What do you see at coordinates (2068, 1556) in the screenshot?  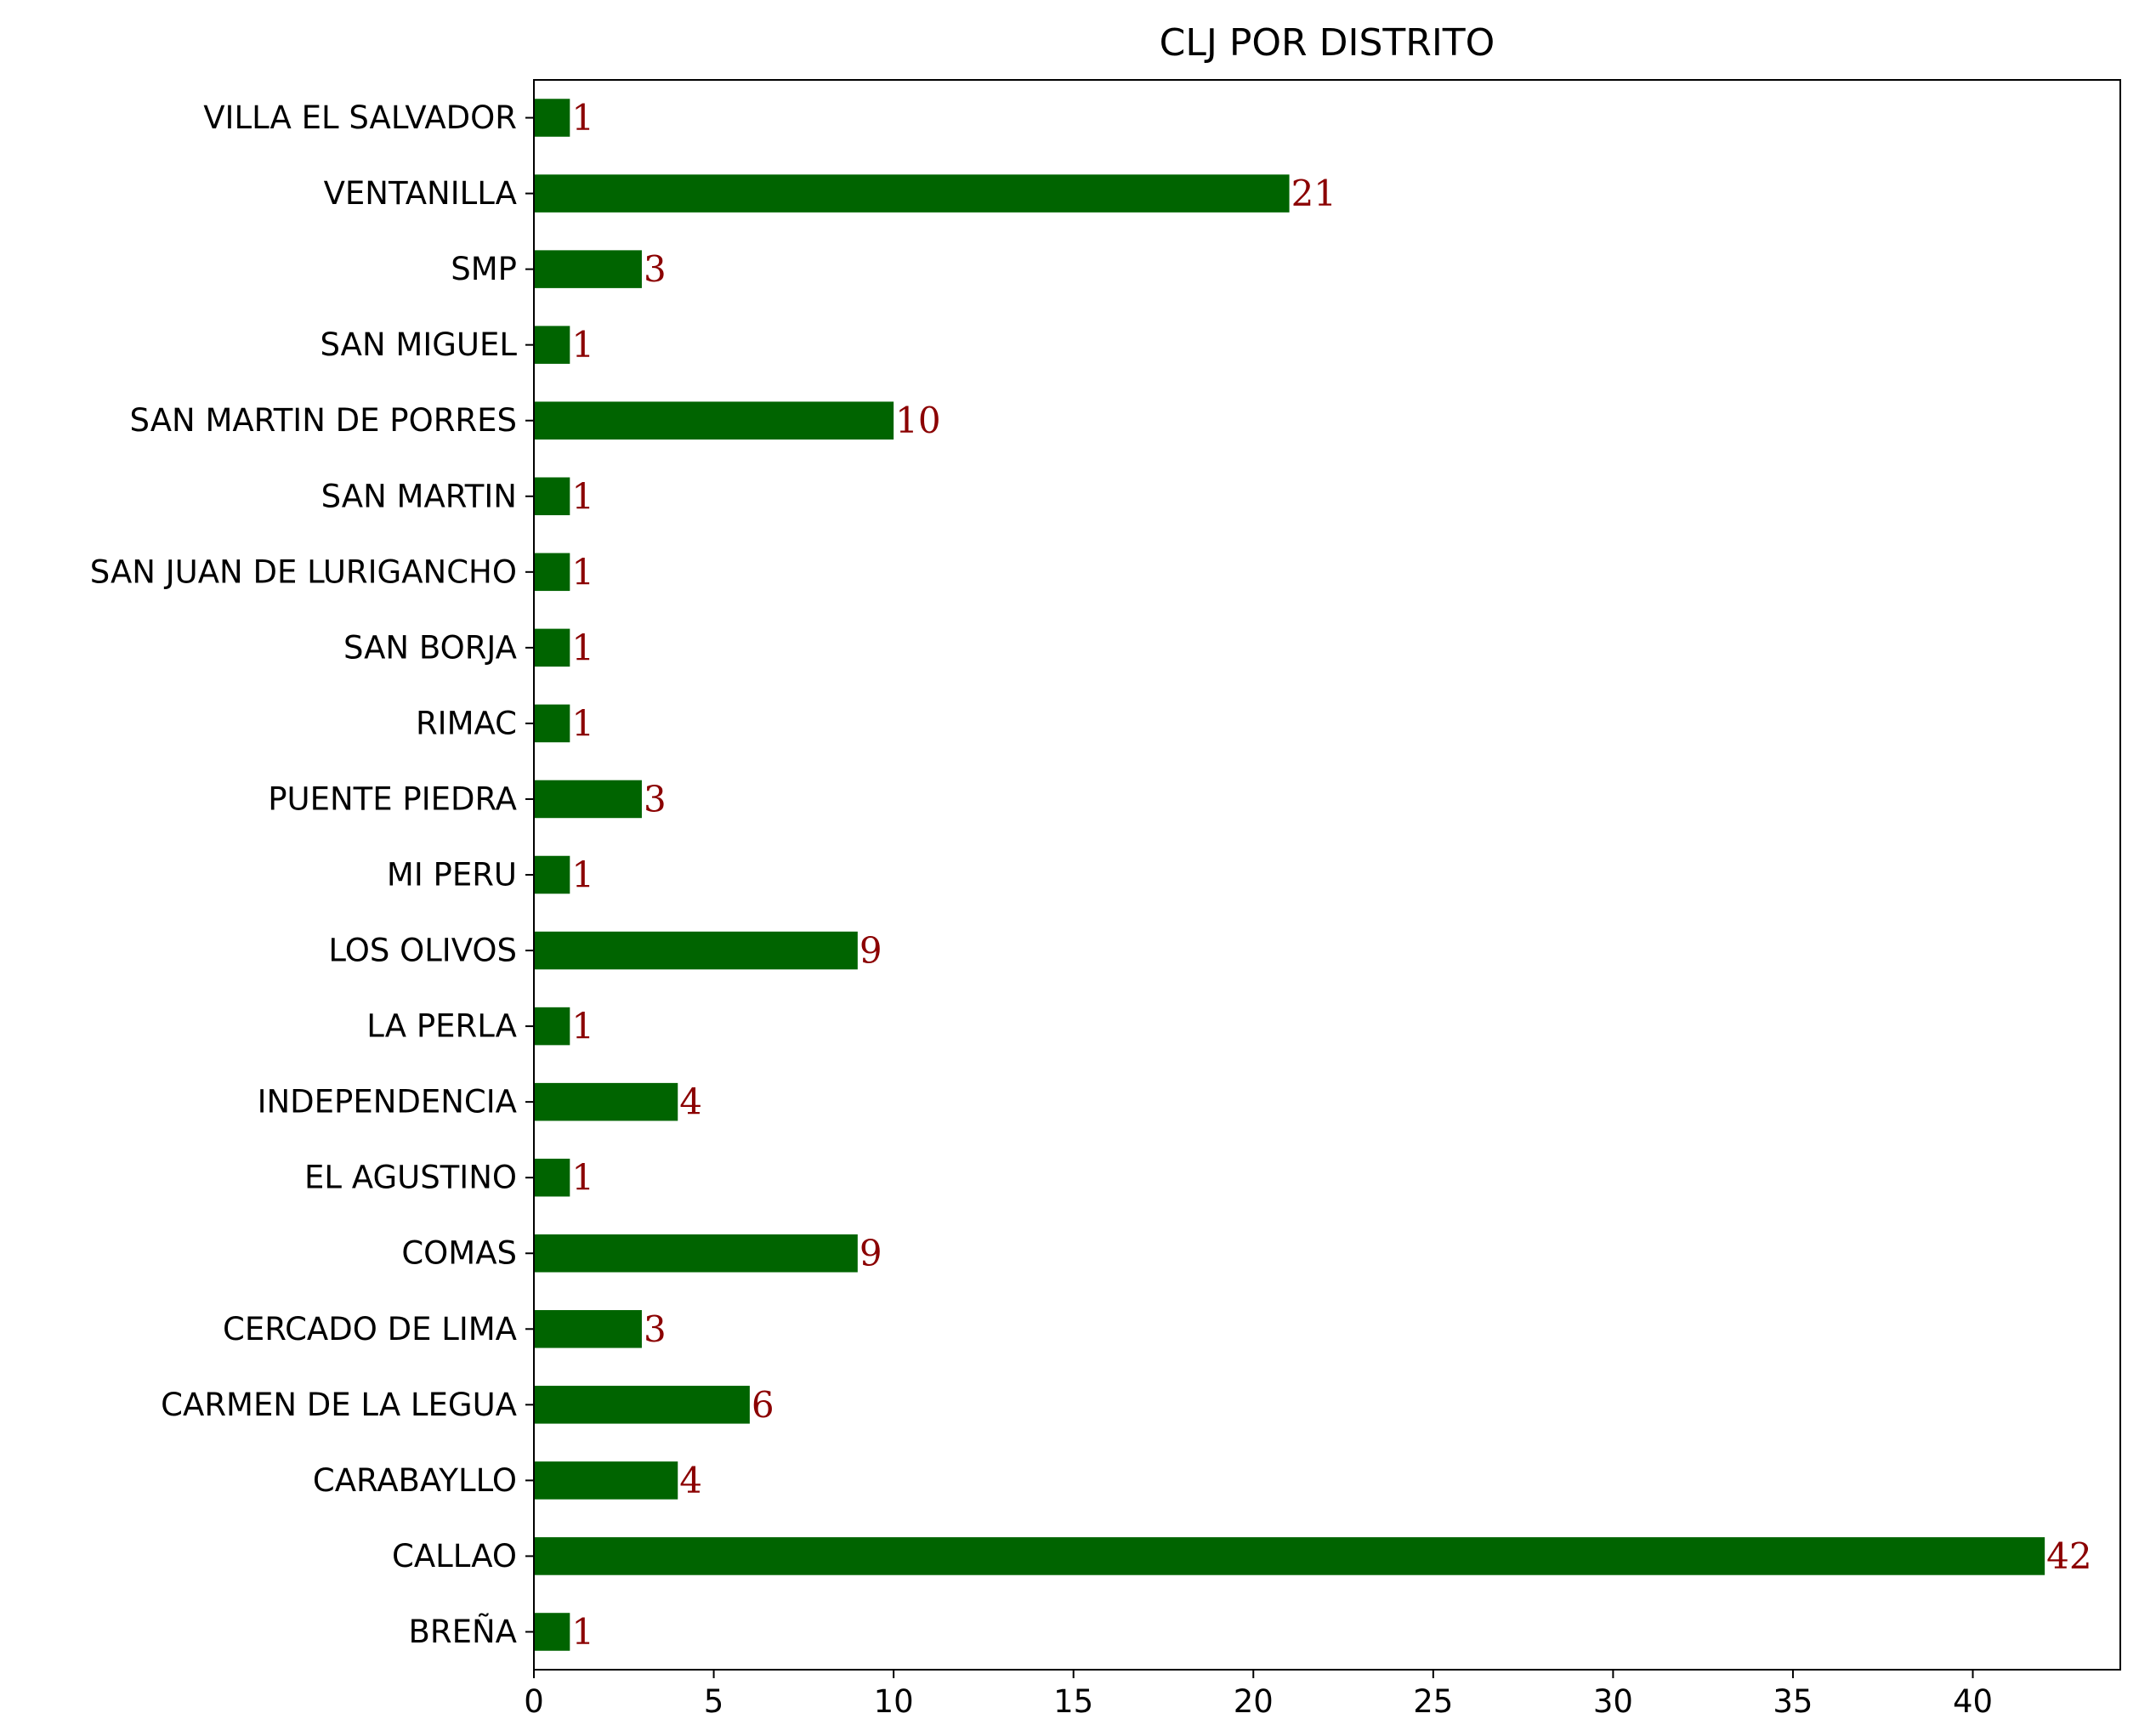 I see `data-label: 42` at bounding box center [2068, 1556].